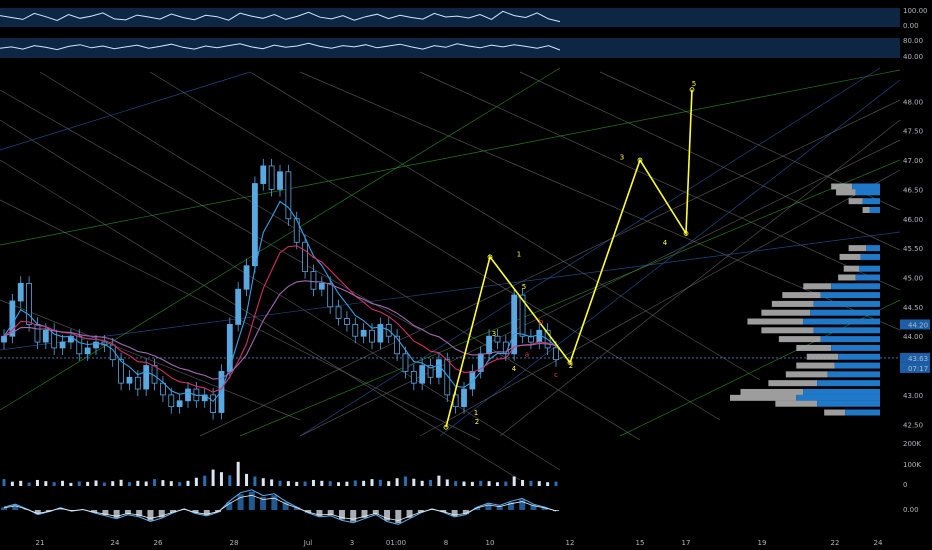 This screenshot has width=932, height=550. I want to click on wave-label-3: 4, so click(665, 243).